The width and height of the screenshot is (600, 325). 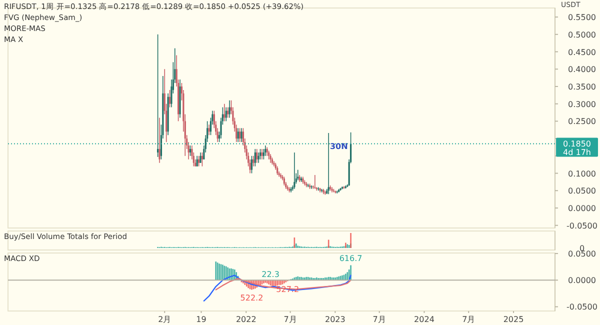 What do you see at coordinates (165, 319) in the screenshot?
I see `x-tick-label: 2月` at bounding box center [165, 319].